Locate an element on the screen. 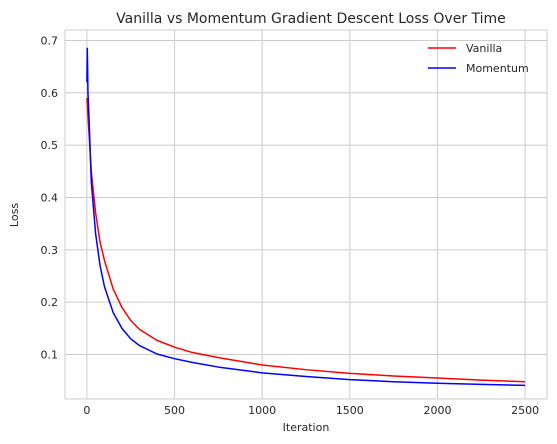 This screenshot has width=557, height=444. y-tick-label: 0.3 is located at coordinates (50, 250).